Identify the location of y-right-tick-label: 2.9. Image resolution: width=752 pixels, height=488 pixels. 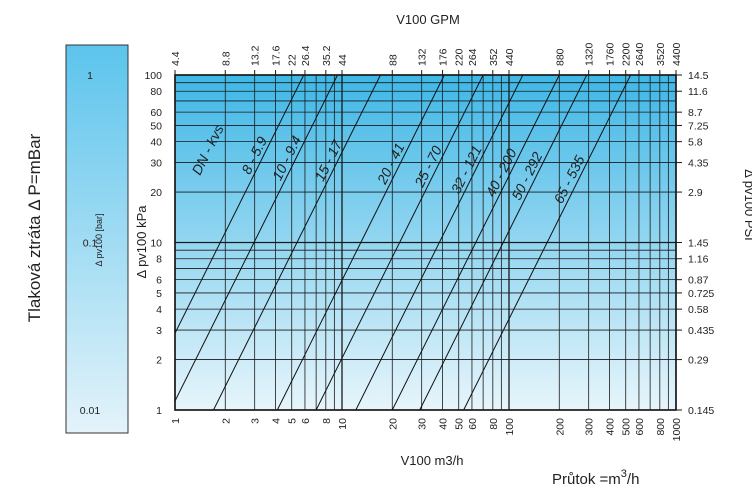
(695, 193).